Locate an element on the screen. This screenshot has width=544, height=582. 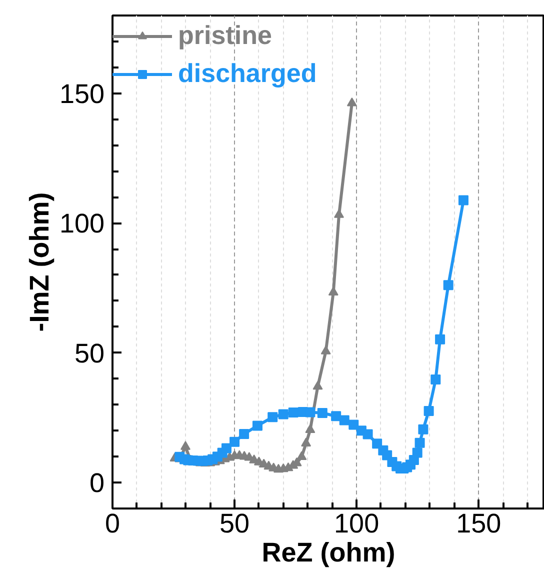
x-tick-label: 50 is located at coordinates (235, 523).